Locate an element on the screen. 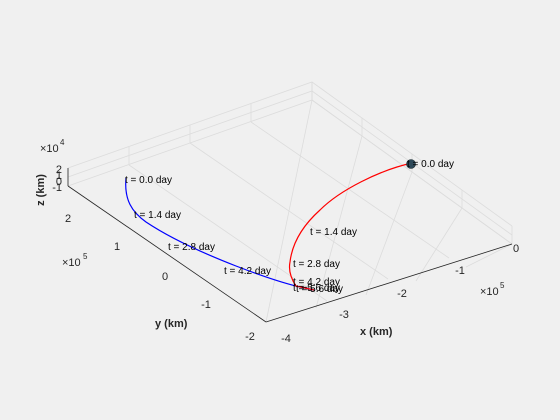 The width and height of the screenshot is (560, 420). z-tick-label: 2 is located at coordinates (59, 170).